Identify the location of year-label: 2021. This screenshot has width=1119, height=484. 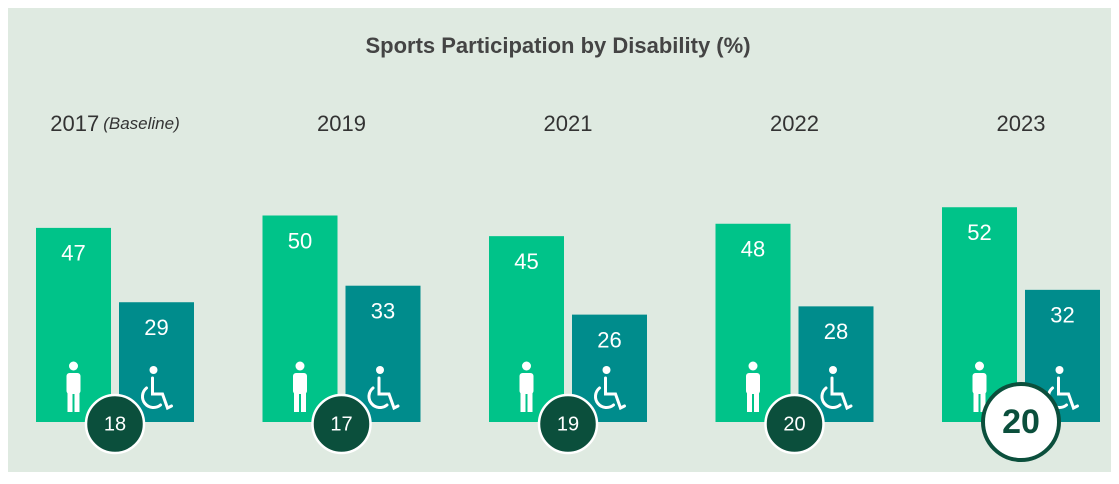
(568, 123).